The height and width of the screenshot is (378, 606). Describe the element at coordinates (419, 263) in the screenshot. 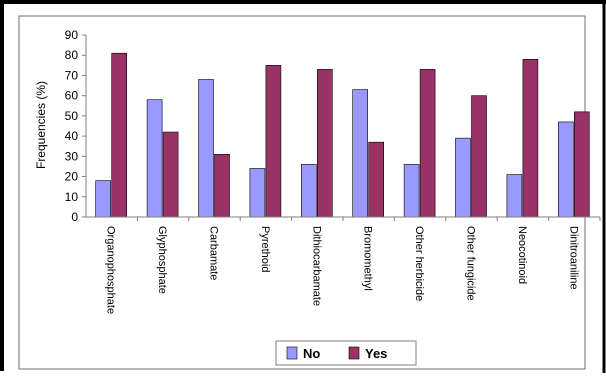

I see `x-tick-label: Other herbicide` at that location.